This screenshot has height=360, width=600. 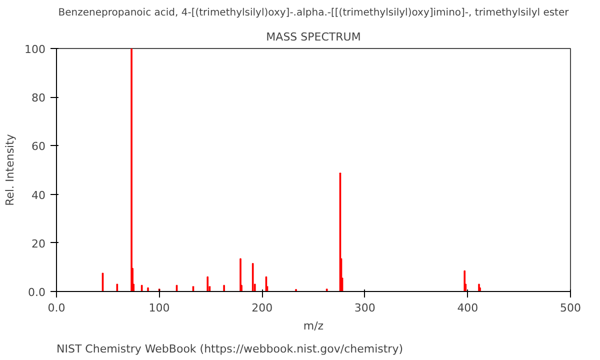 I want to click on y-tick-label: 60, so click(x=39, y=147).